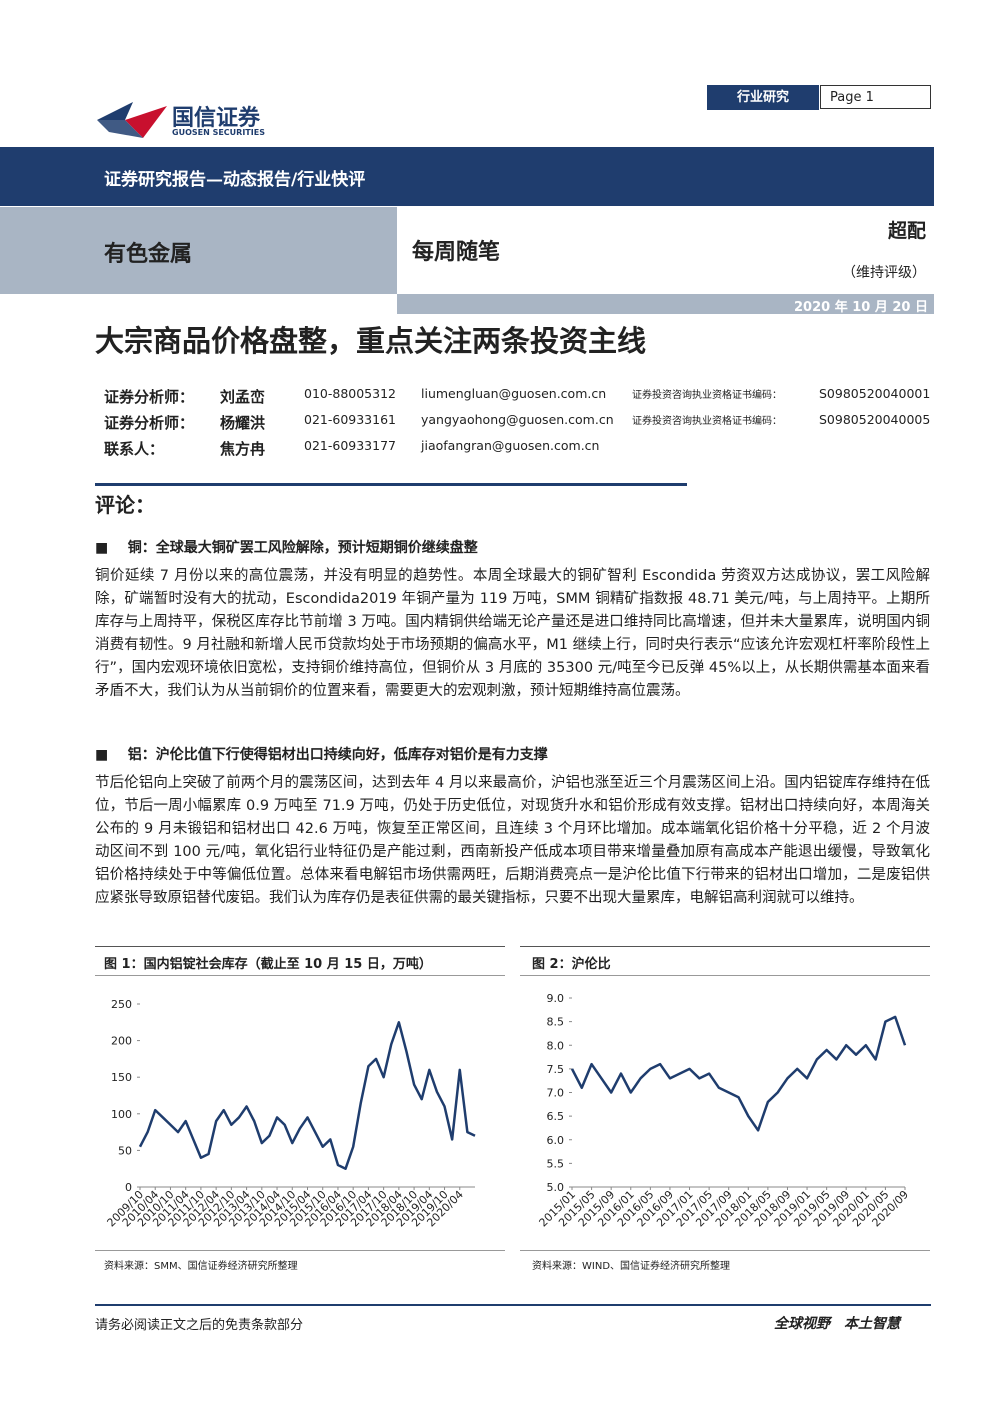 The height and width of the screenshot is (1403, 992). What do you see at coordinates (514, 393) in the screenshot?
I see `analyst-cell: liumengluan@guosen.com.cn` at bounding box center [514, 393].